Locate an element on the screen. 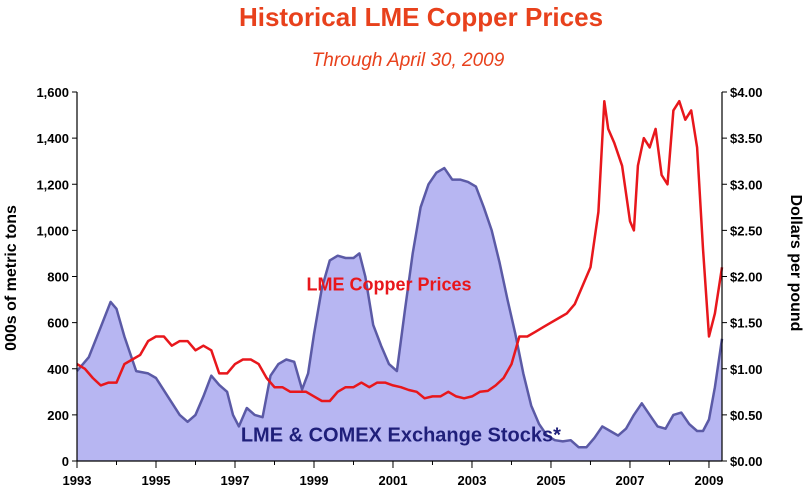 The width and height of the screenshot is (807, 493). y-right-tick-label: $4.00 is located at coordinates (746, 92).